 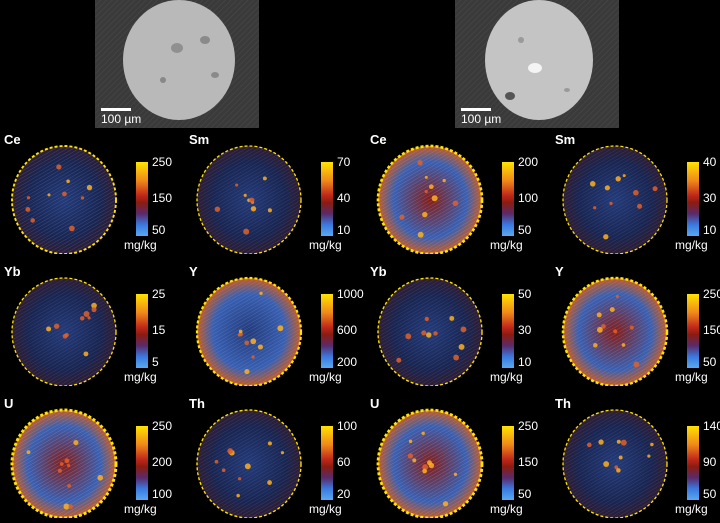 What do you see at coordinates (344, 494) in the screenshot?
I see `colorbar-tick-label: 20` at bounding box center [344, 494].